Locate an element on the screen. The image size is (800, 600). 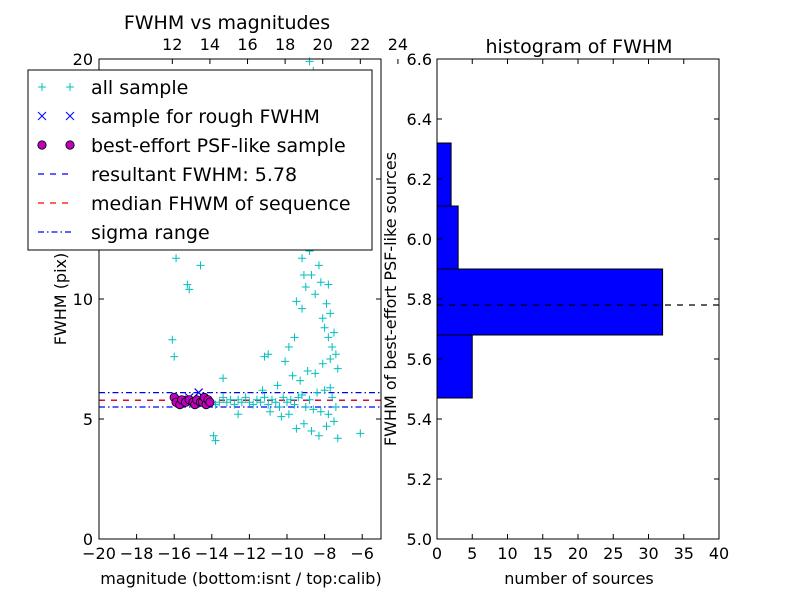
histogram-ytick-label: 5.8 is located at coordinates (419, 299).